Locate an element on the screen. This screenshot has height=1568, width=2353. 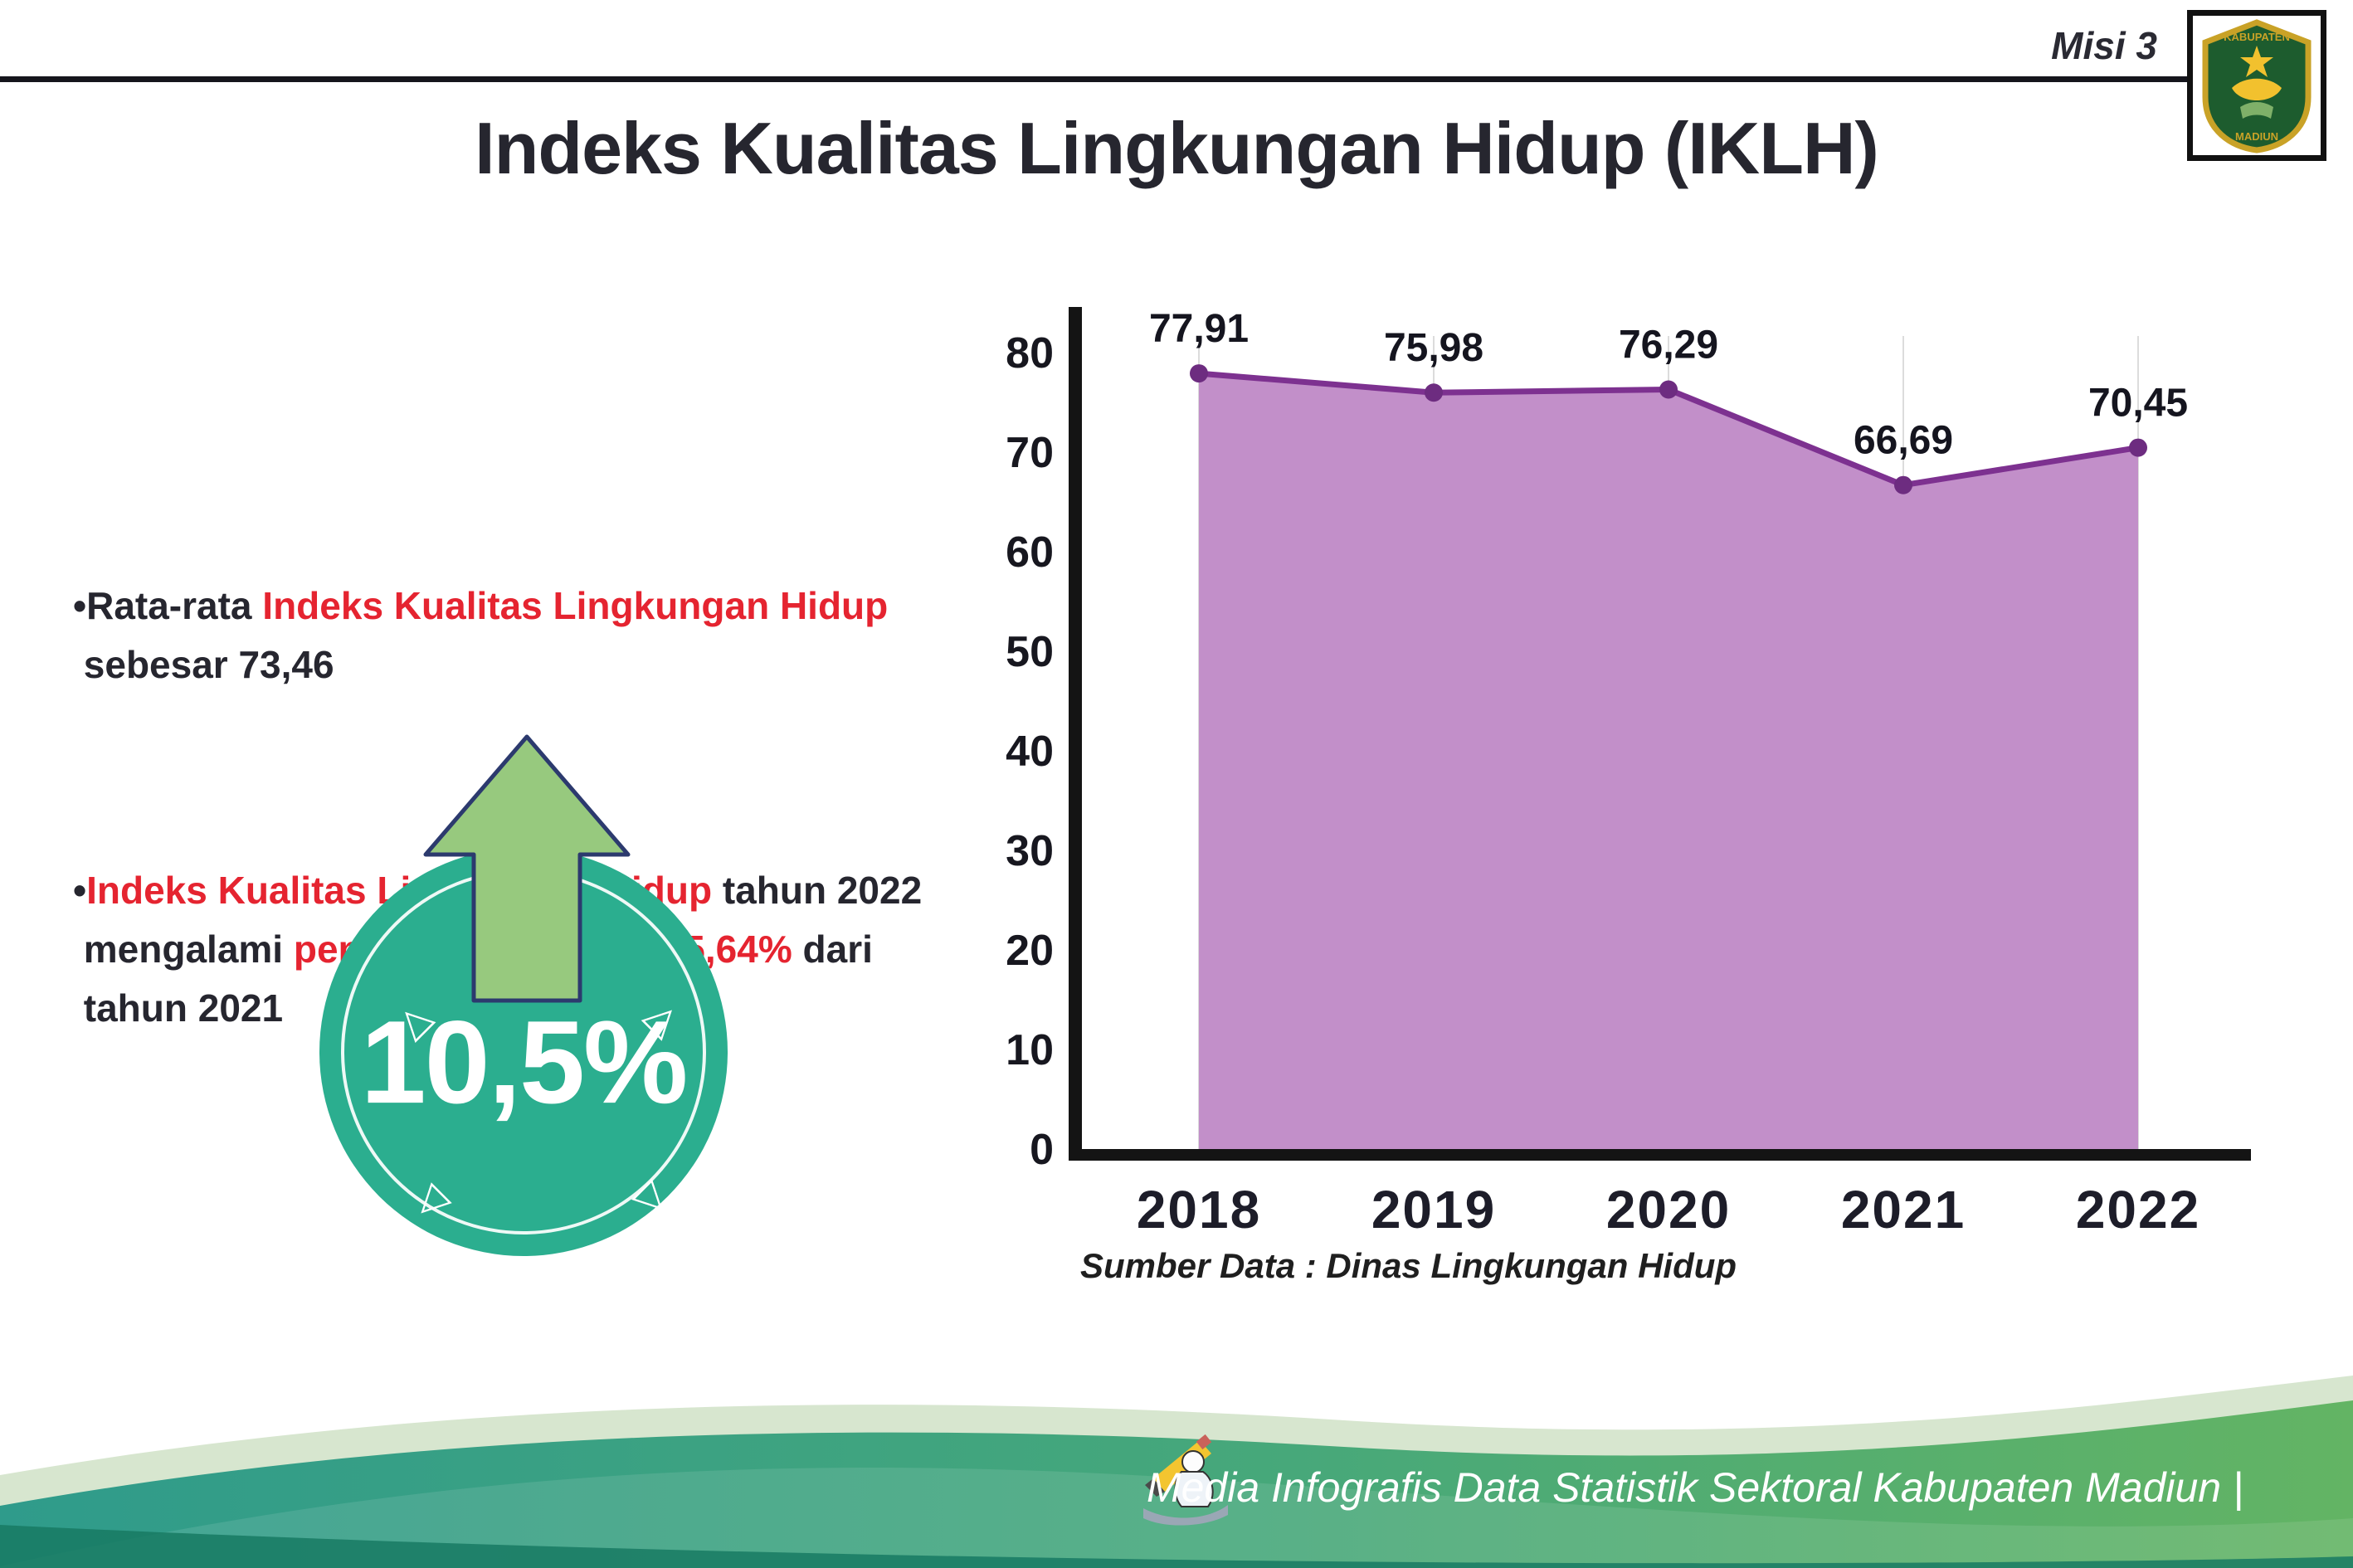
text-segment: • is located at coordinates (80, 890).